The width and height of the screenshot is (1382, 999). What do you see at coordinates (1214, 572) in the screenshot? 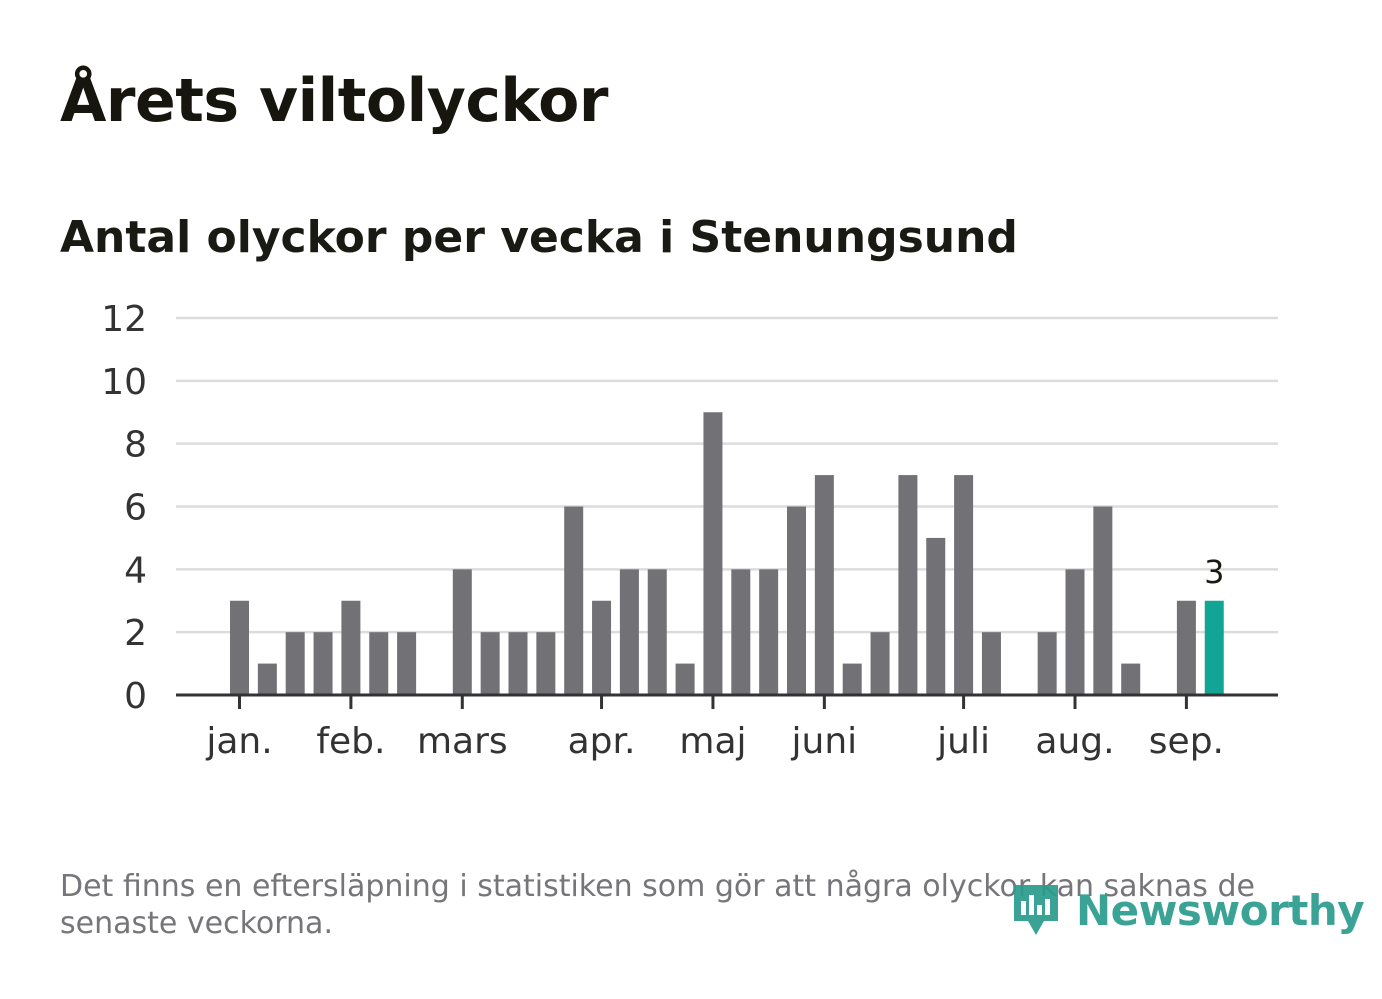
I see `bar-value-label: 3` at bounding box center [1214, 572].